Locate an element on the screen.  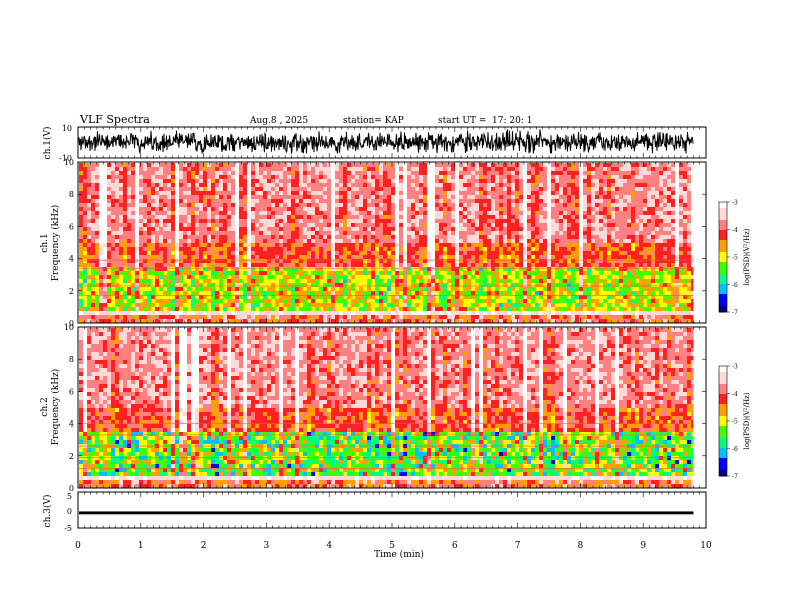
ch1-waveform-panel: 10 -10 ch.1(V) is located at coordinates (374, 143).